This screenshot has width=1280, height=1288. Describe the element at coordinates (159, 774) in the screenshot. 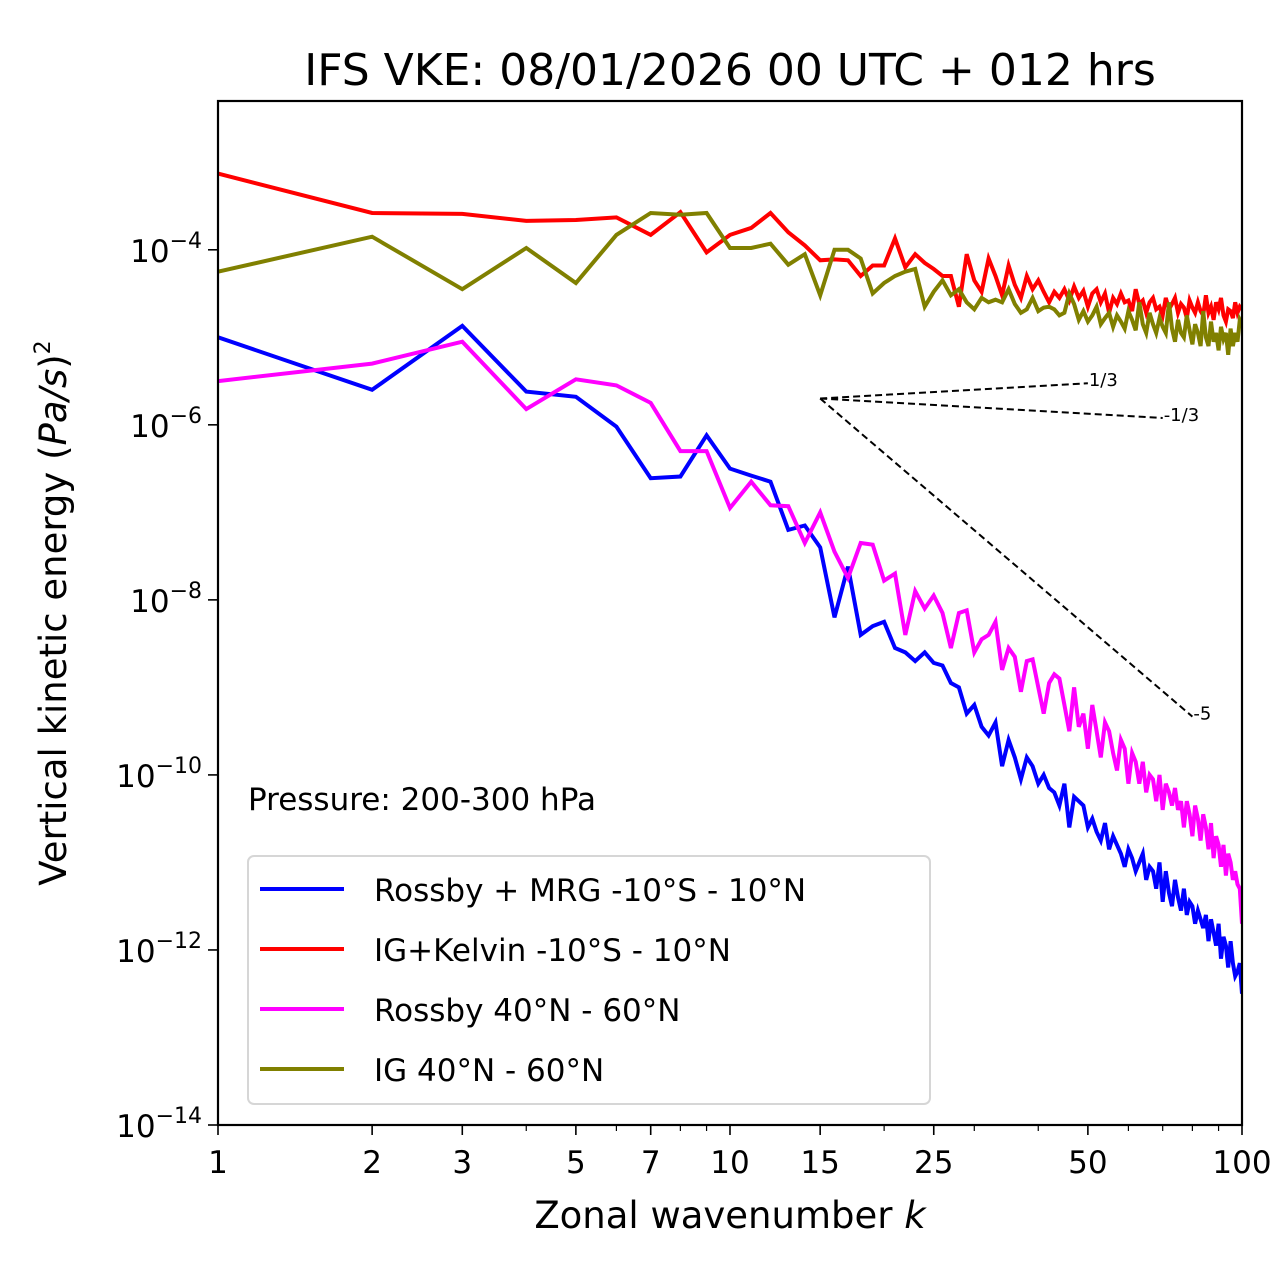

I see `y-tick-label: 10⁻¹⁰` at that location.